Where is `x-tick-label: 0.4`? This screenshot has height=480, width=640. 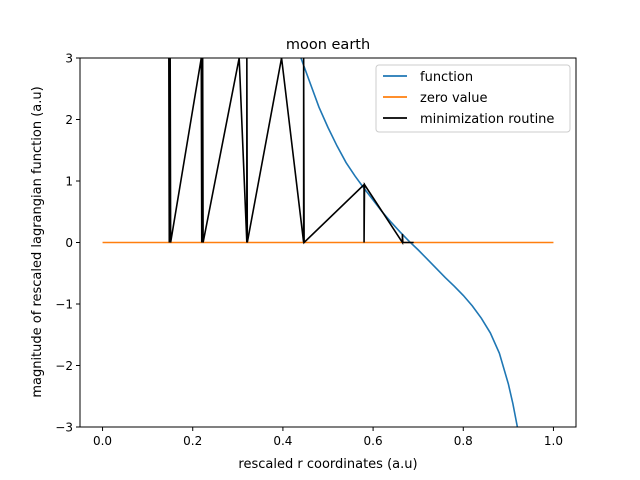 x-tick-label: 0.4 is located at coordinates (282, 441).